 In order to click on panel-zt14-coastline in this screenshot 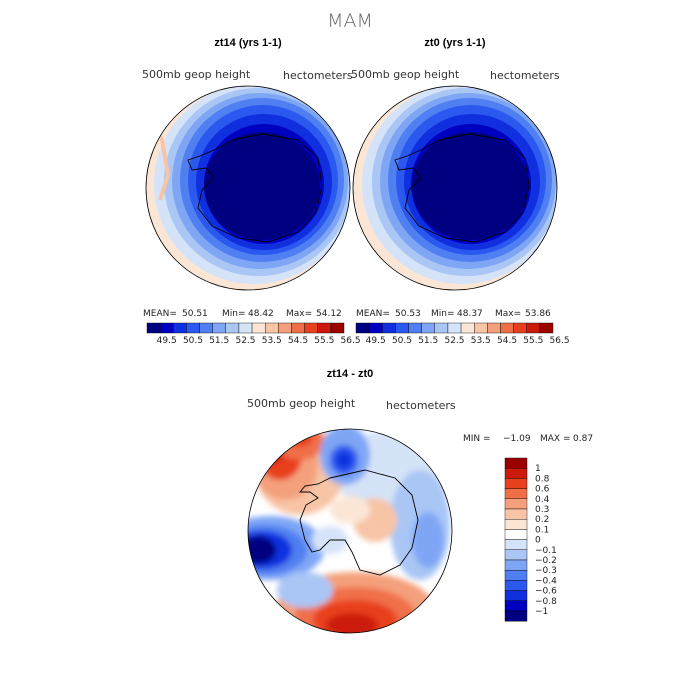, I will do `click(255, 188)`.